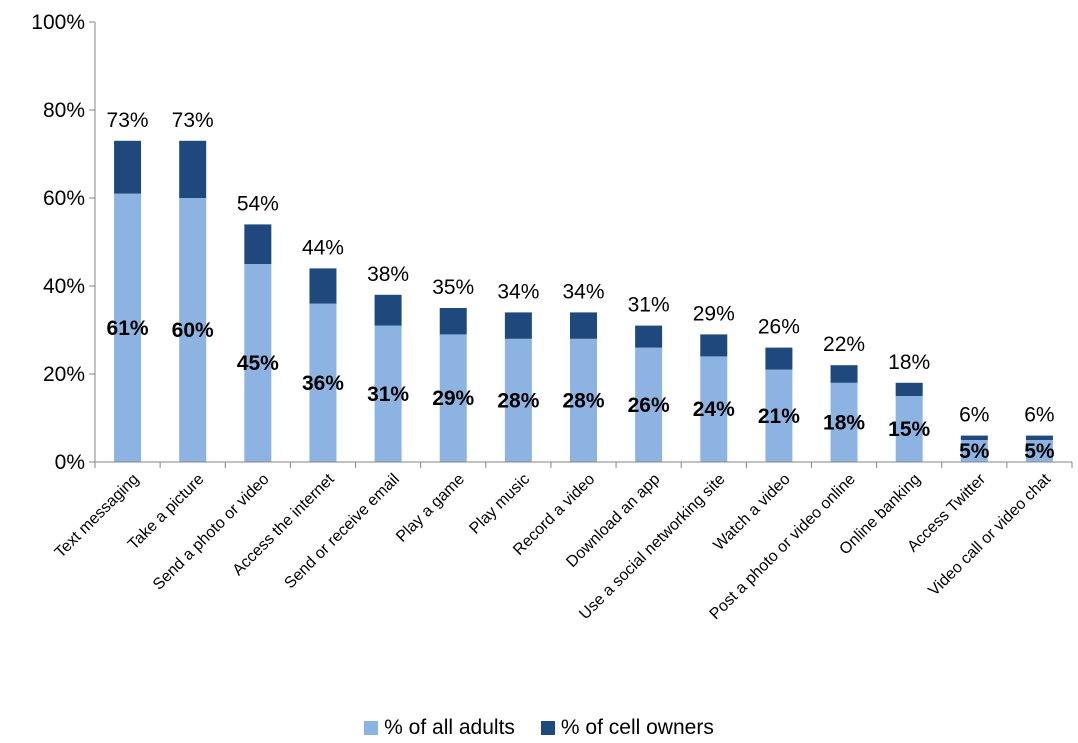  I want to click on legend-item-cell-owners: % of cell owners, so click(627, 728).